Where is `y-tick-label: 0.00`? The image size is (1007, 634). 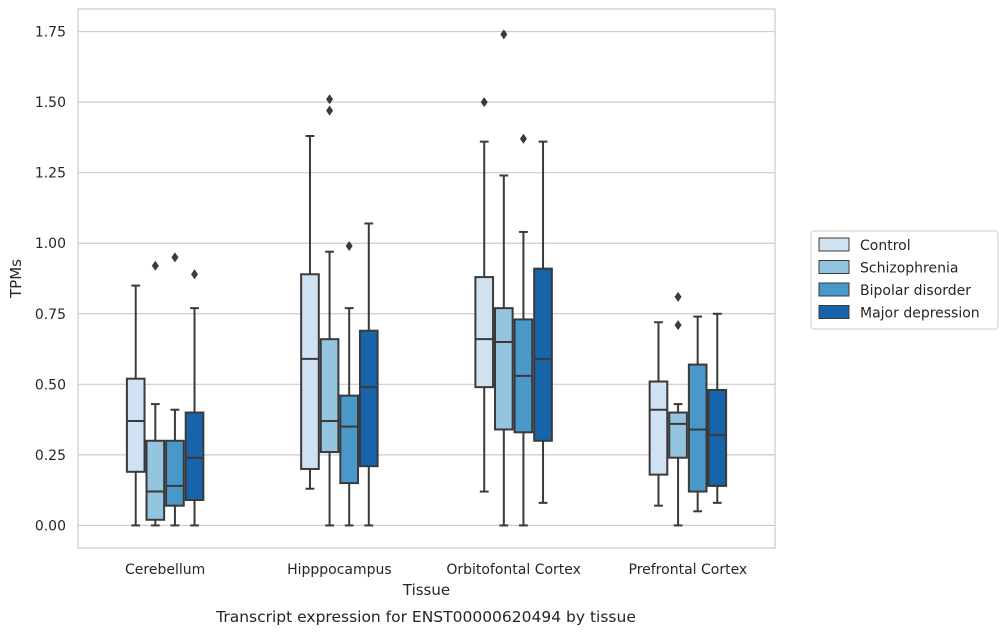
y-tick-label: 0.00 is located at coordinates (50, 526).